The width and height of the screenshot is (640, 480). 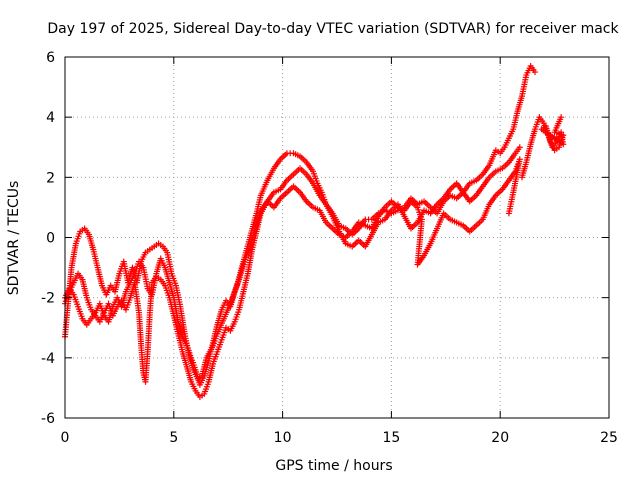 I want to click on data-point, so click(x=519, y=147).